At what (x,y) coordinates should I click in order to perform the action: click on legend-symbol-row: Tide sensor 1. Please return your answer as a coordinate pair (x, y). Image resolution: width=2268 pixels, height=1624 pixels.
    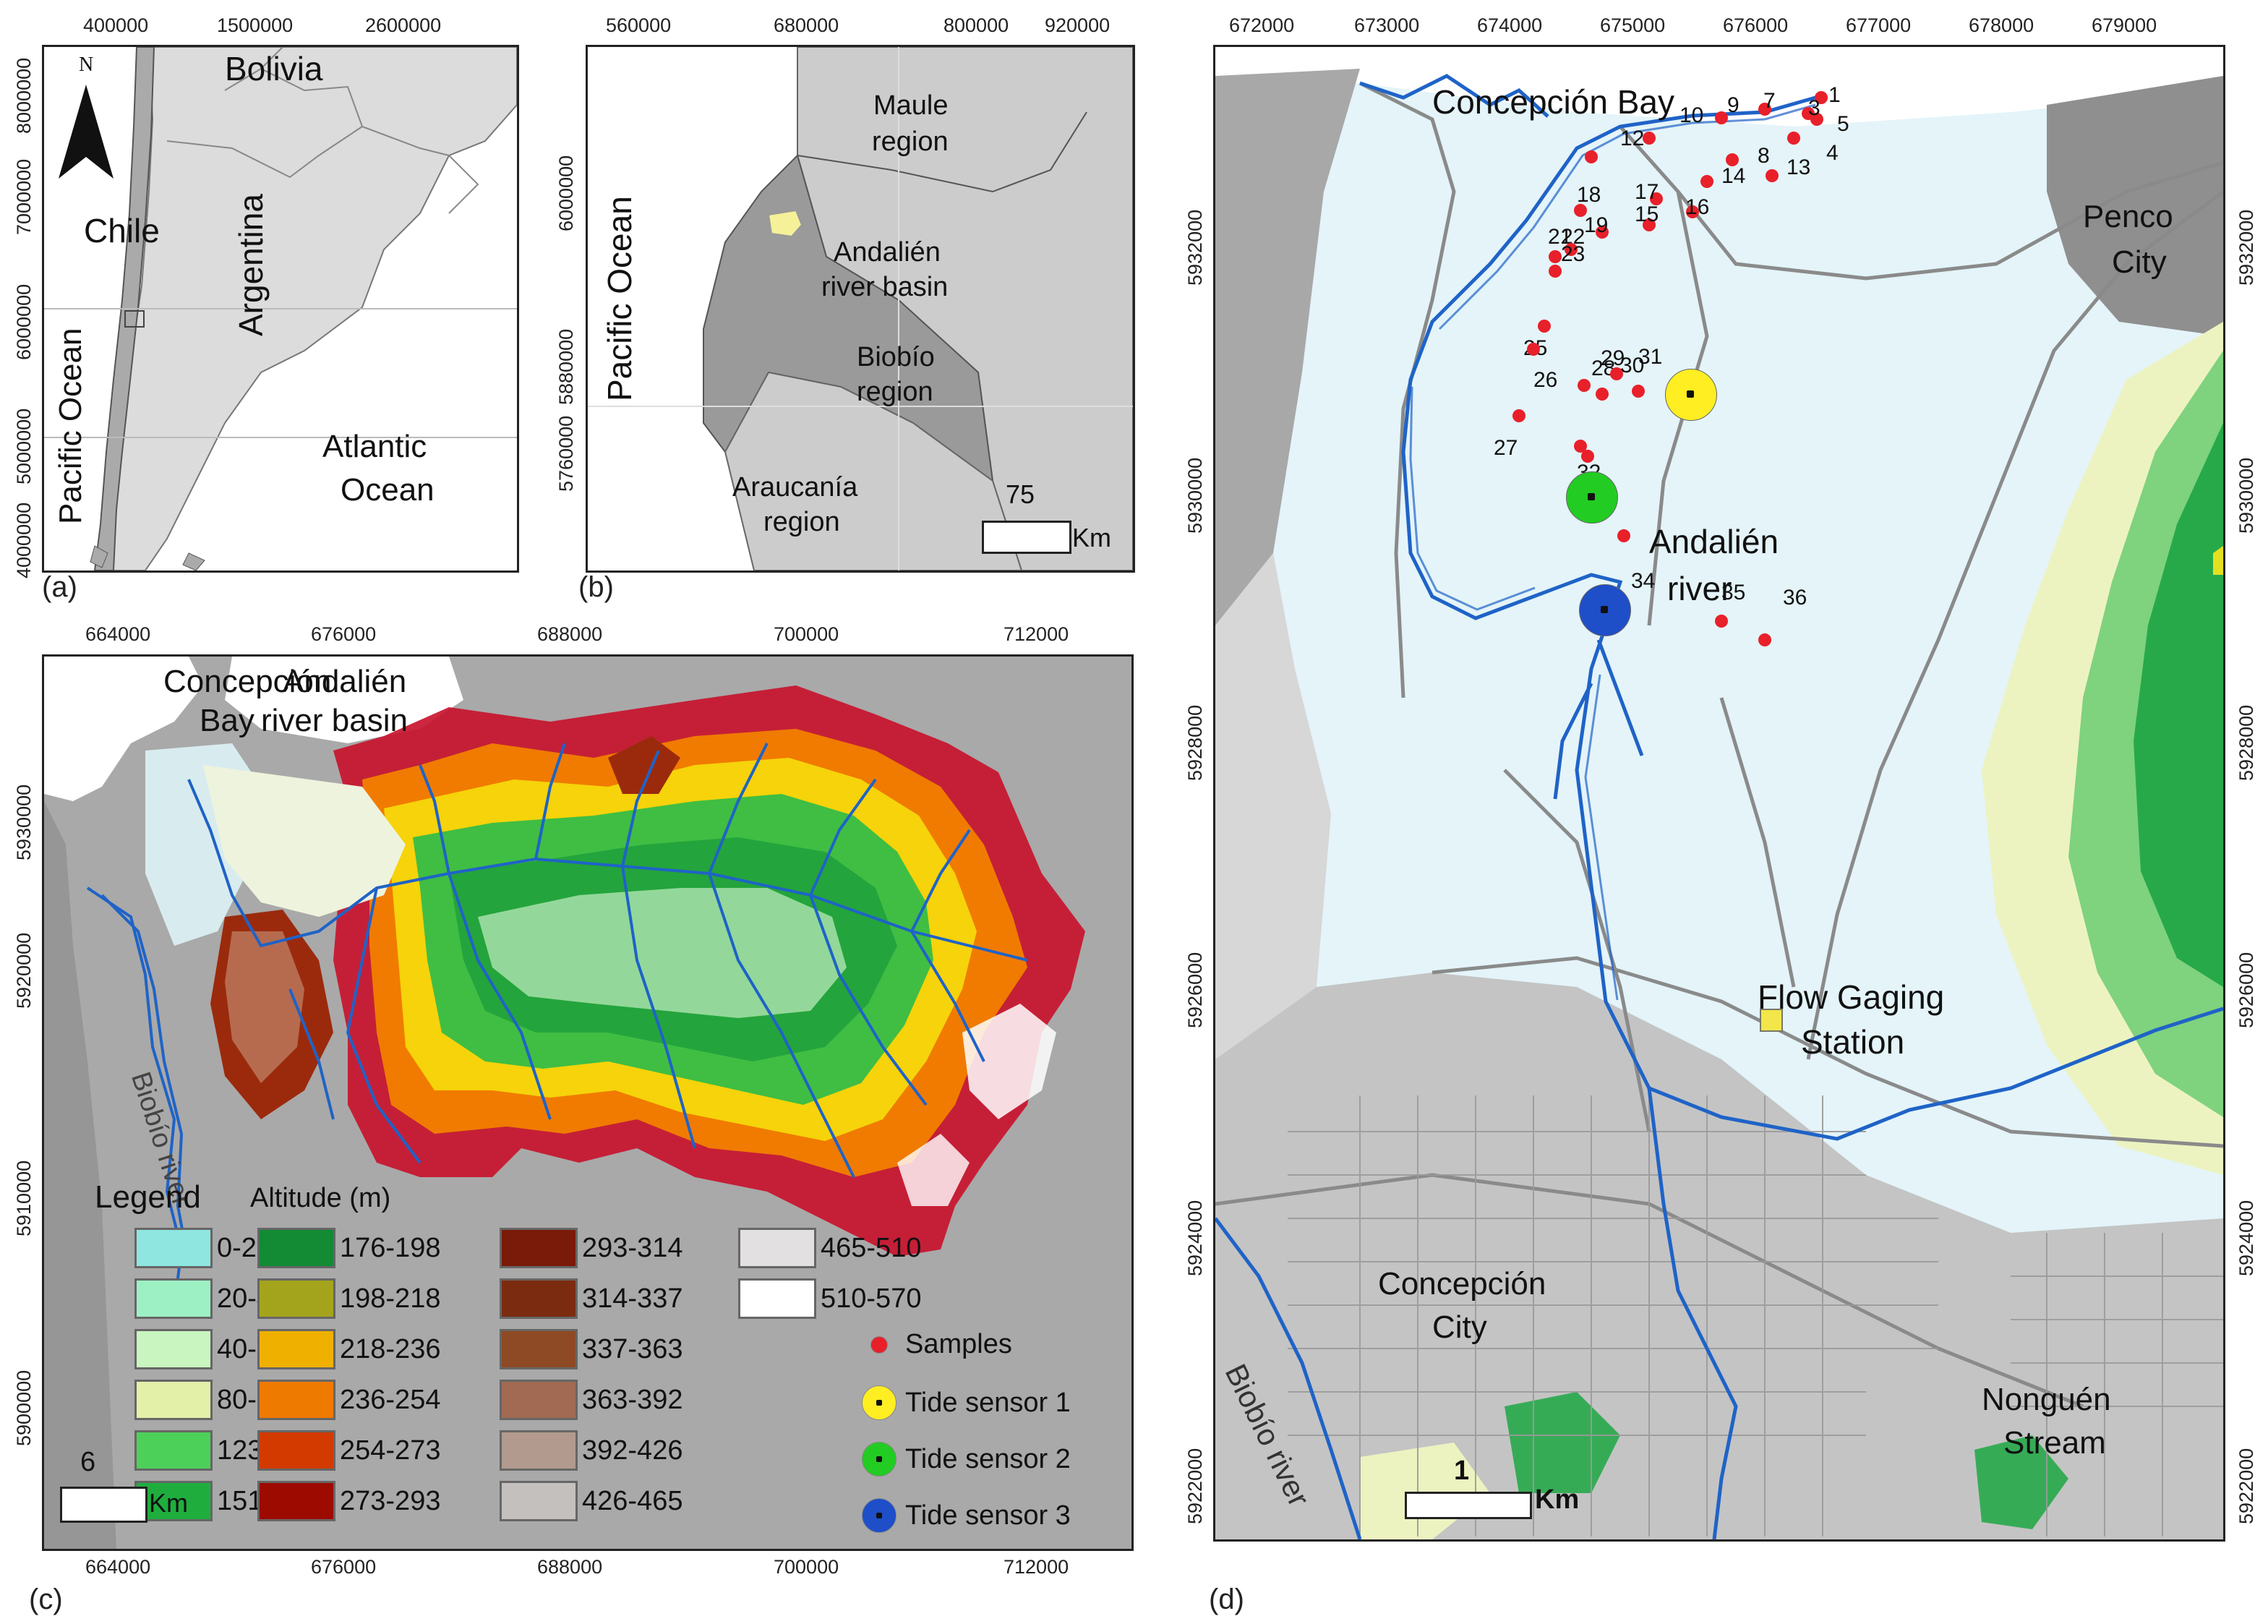
    Looking at the image, I should click on (964, 1402).